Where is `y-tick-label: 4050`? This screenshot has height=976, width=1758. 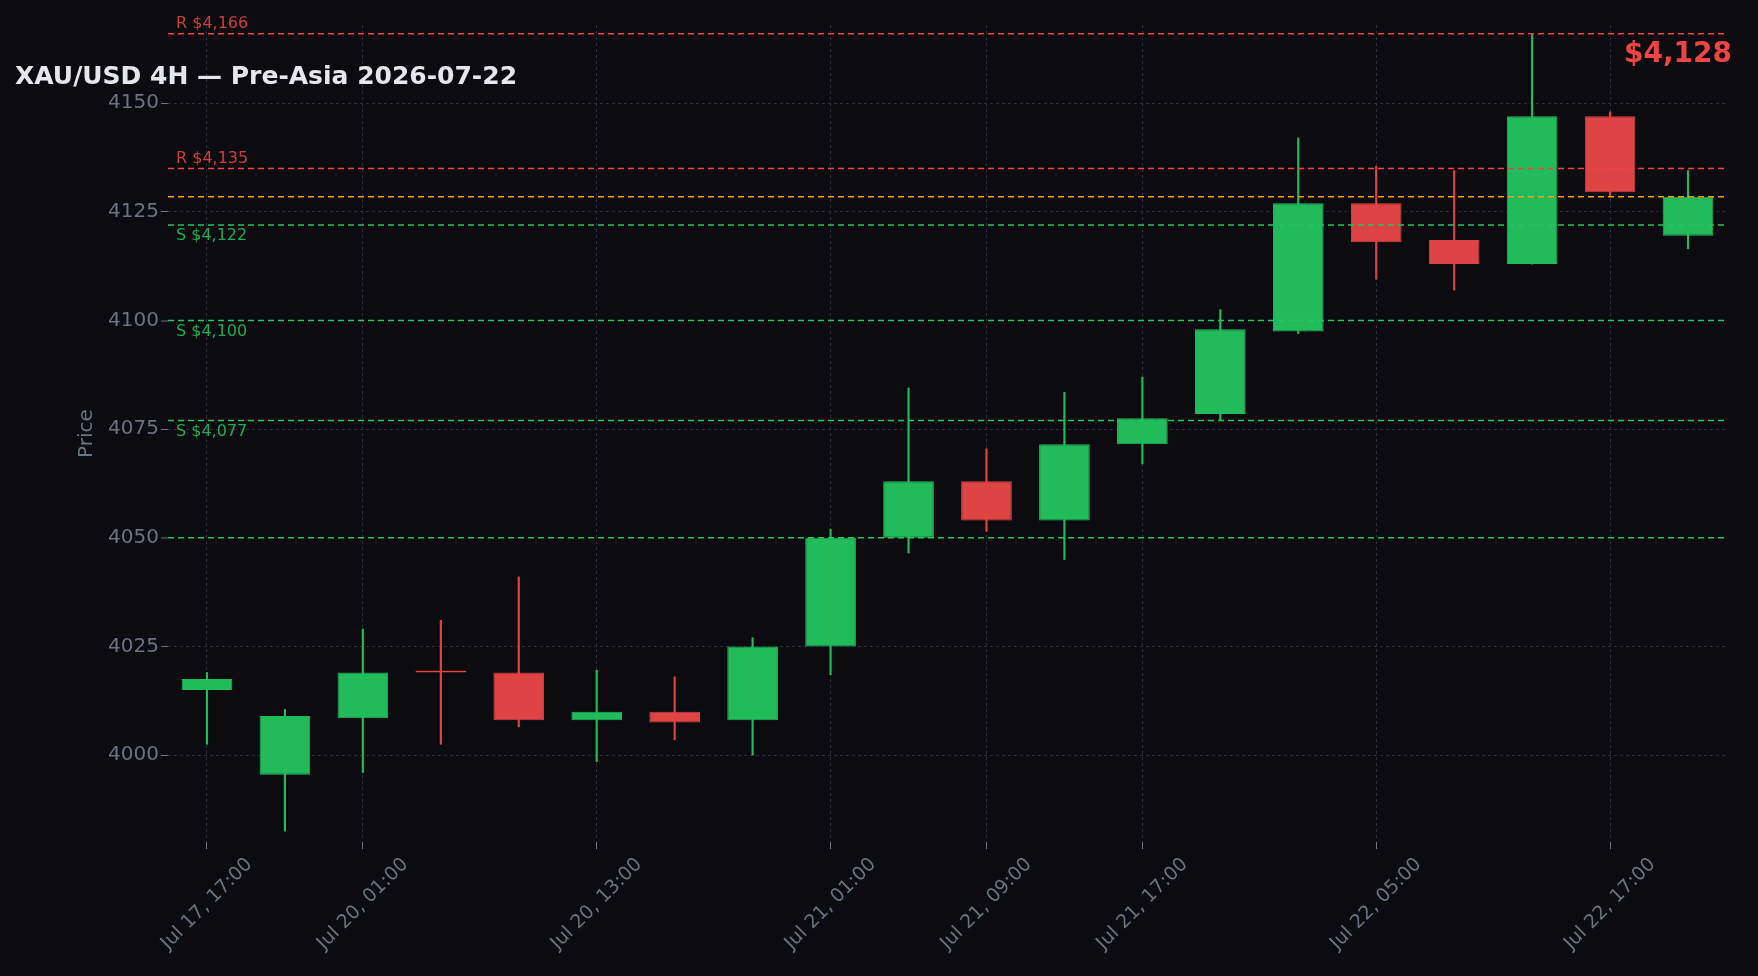 y-tick-label: 4050 is located at coordinates (133, 536).